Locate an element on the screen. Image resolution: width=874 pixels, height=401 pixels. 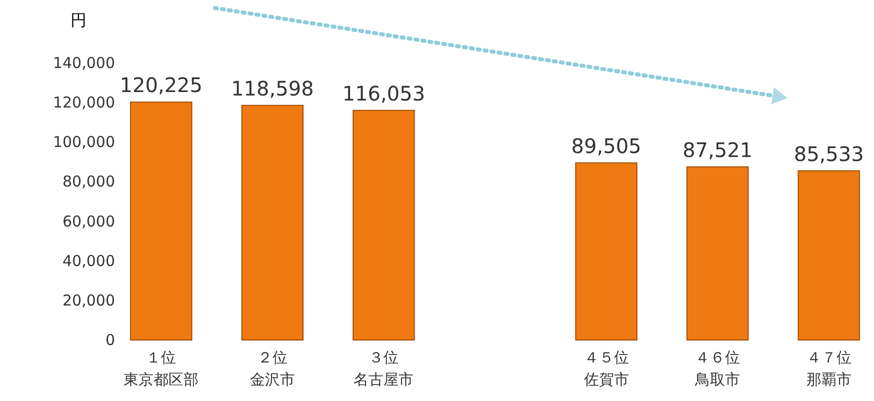
y-tick-label: 20,000 is located at coordinates (88, 300).